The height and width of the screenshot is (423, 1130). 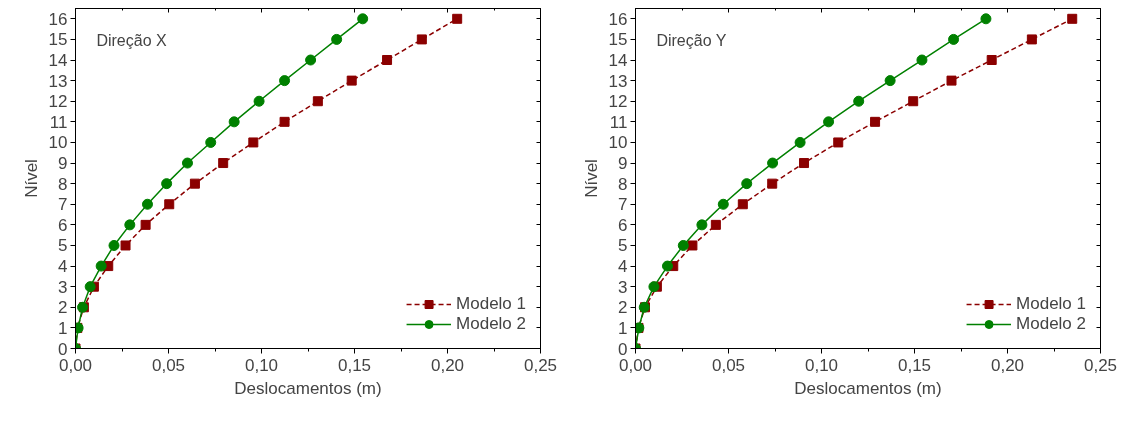 I want to click on annotation: Direção Y, so click(x=691, y=41).